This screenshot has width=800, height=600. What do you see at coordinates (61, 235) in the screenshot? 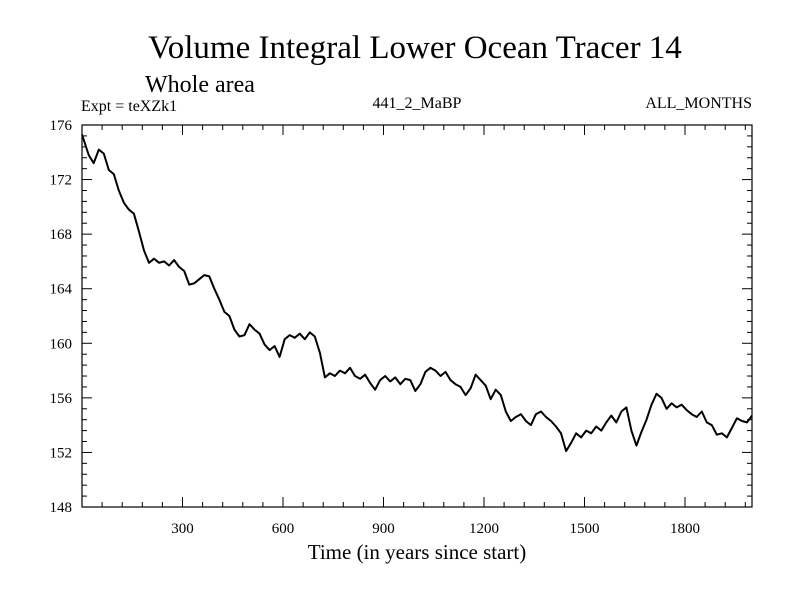
I see `y-tick-label: 168` at bounding box center [61, 235].